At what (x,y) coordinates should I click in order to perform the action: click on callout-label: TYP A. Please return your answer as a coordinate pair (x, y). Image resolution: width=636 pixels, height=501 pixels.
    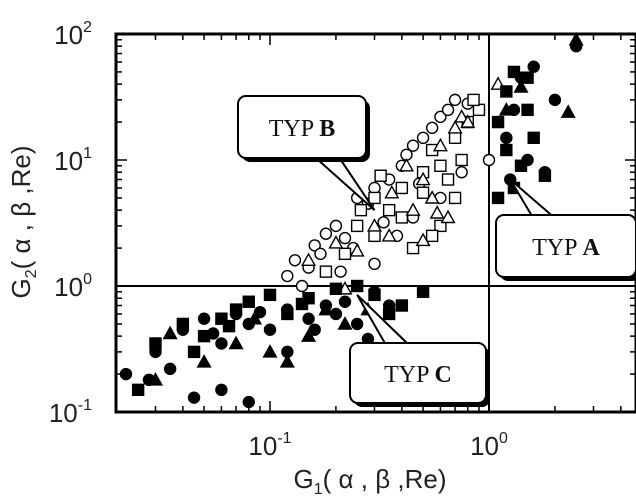
    Looking at the image, I should click on (566, 248).